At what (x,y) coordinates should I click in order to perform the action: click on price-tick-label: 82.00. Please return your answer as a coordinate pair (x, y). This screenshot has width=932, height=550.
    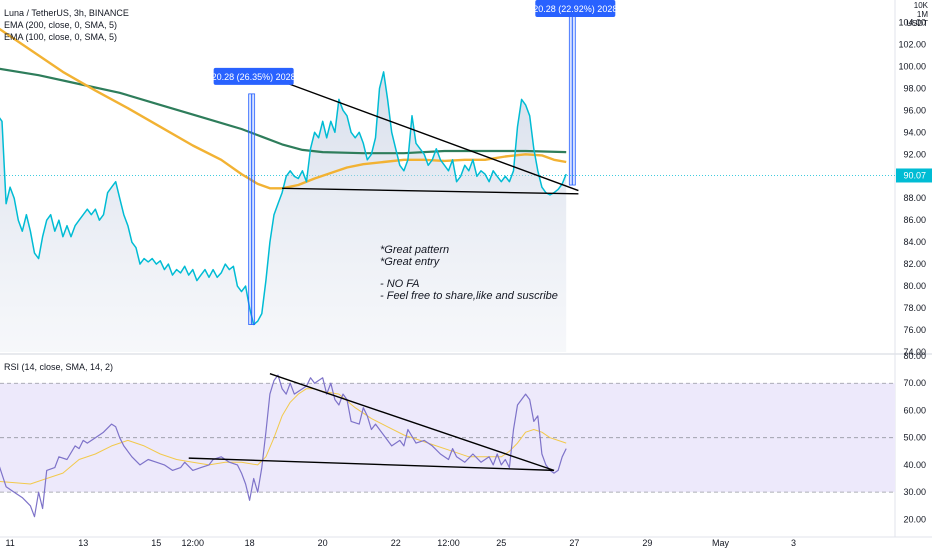
    Looking at the image, I should click on (914, 264).